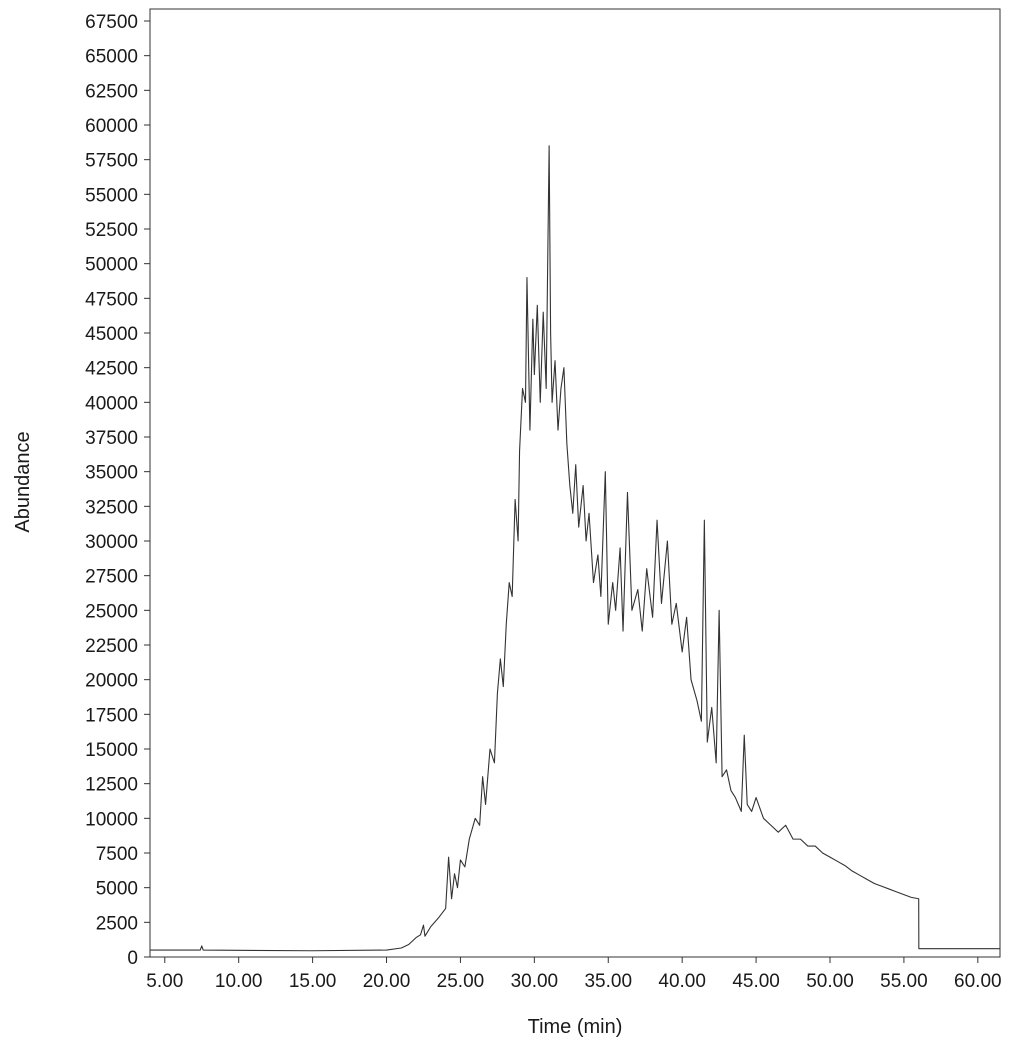 Image resolution: width=1010 pixels, height=1045 pixels. Describe the element at coordinates (111, 715) in the screenshot. I see `y-tick-label: 17500` at that location.